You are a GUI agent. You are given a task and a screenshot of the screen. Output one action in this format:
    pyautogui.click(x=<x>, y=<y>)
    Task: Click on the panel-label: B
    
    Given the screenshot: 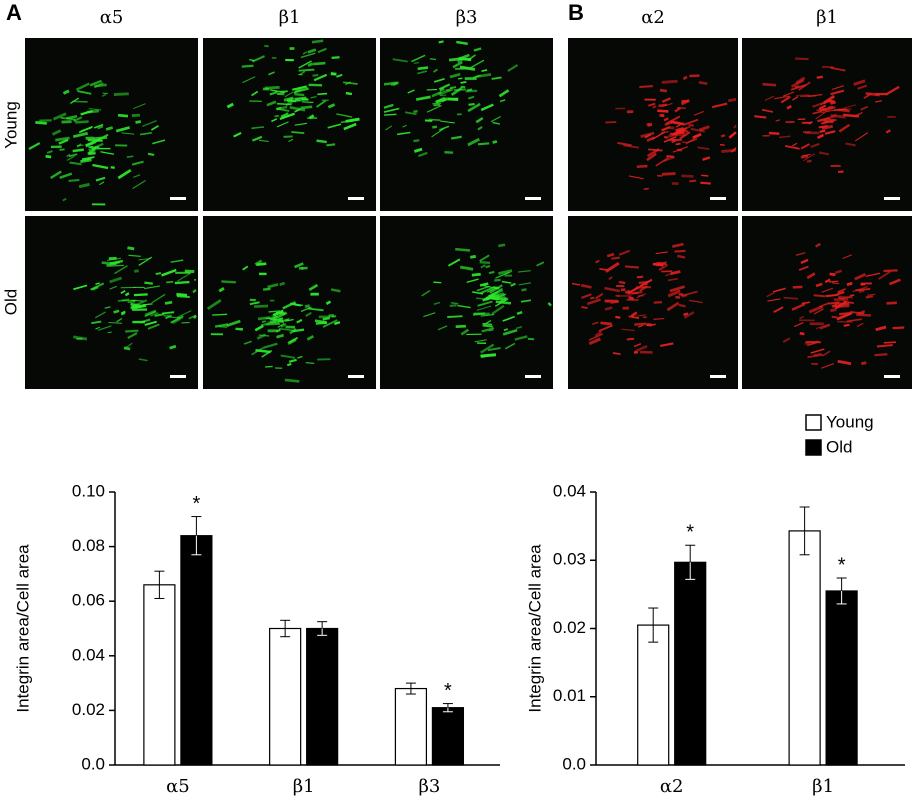 What is the action you would take?
    pyautogui.click(x=576, y=12)
    